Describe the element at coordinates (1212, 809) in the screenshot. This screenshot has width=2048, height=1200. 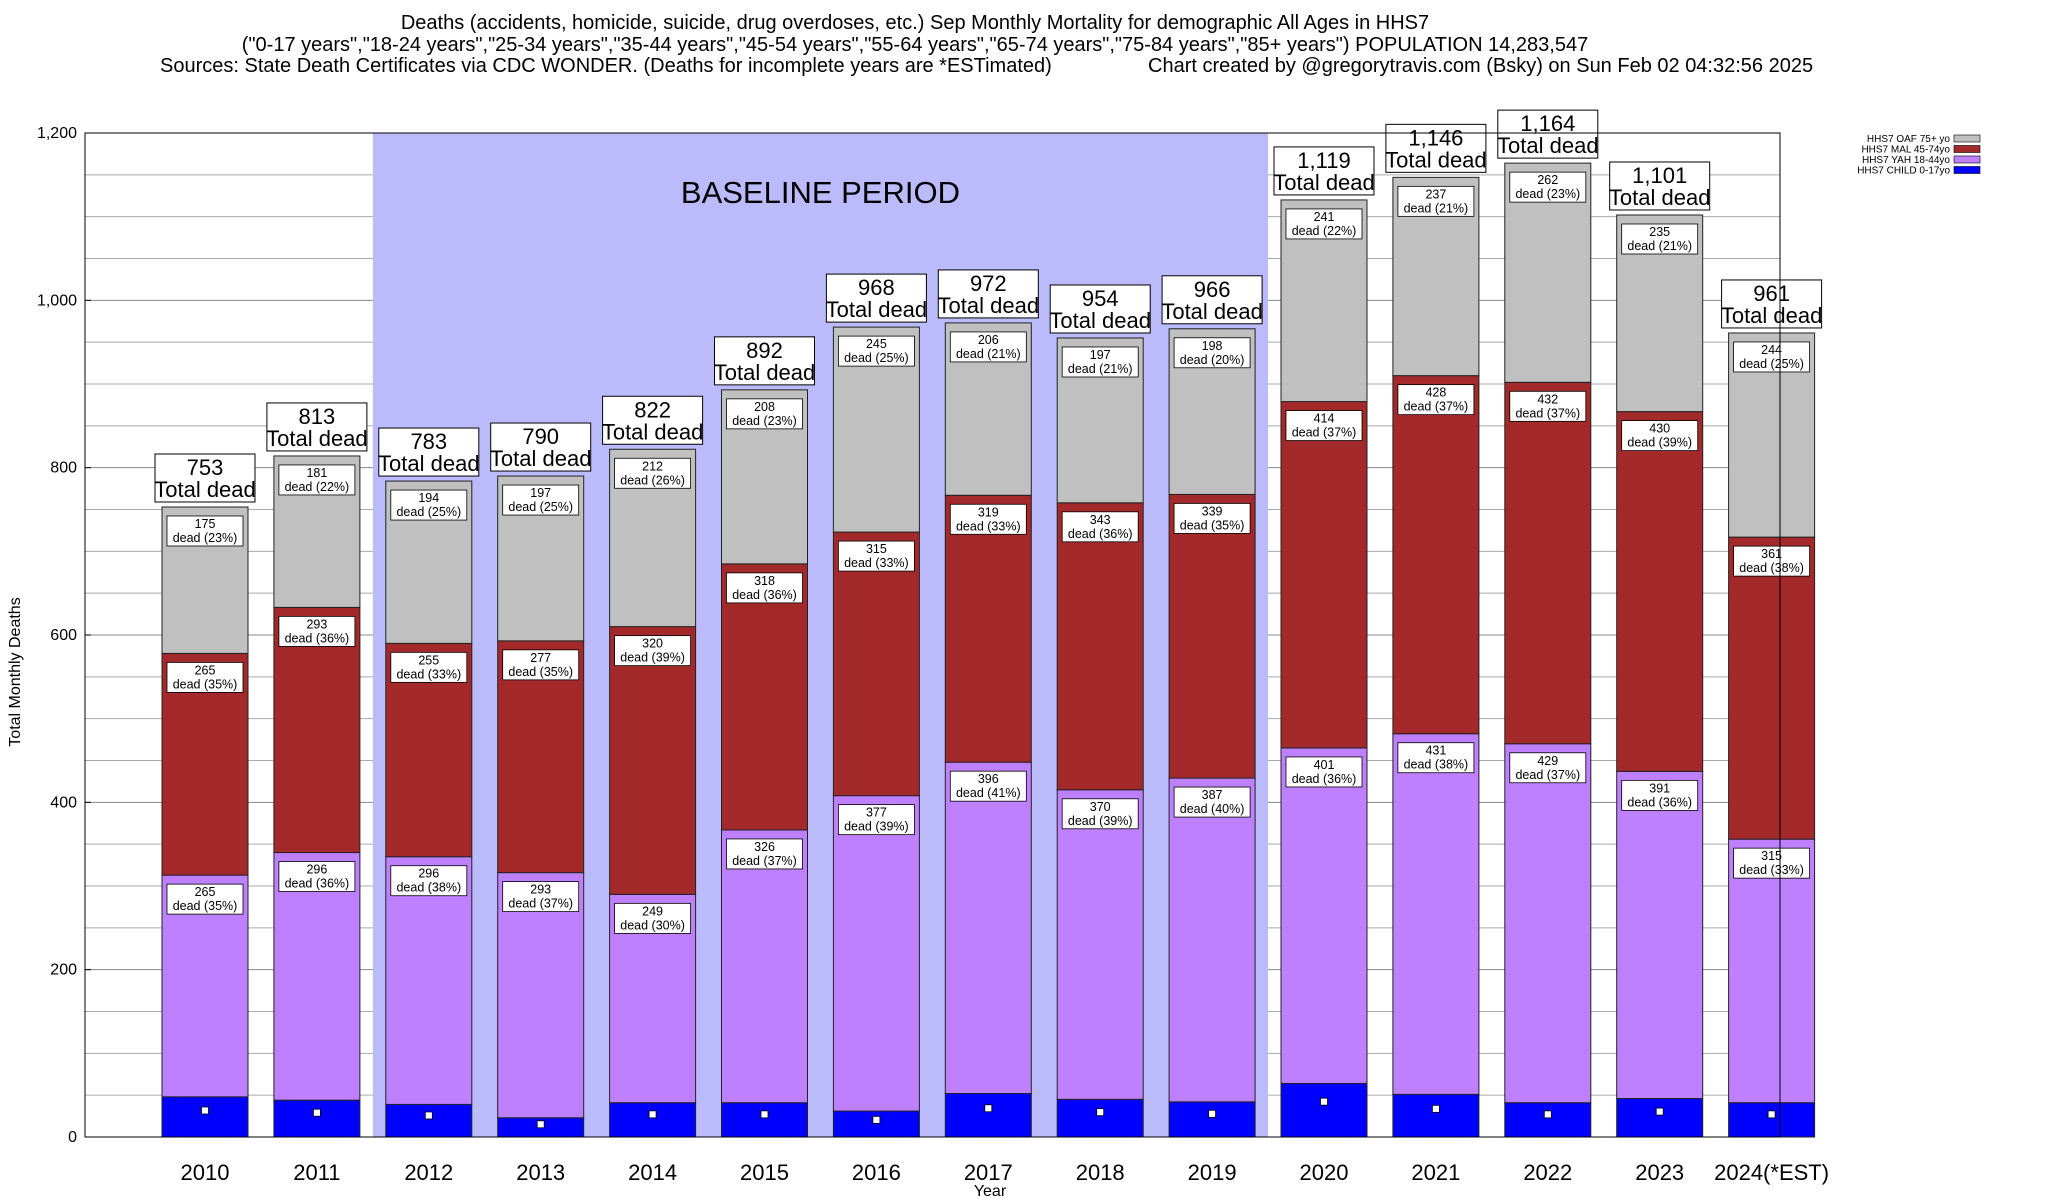
I see `segment-percent-label: dead (40%)` at that location.